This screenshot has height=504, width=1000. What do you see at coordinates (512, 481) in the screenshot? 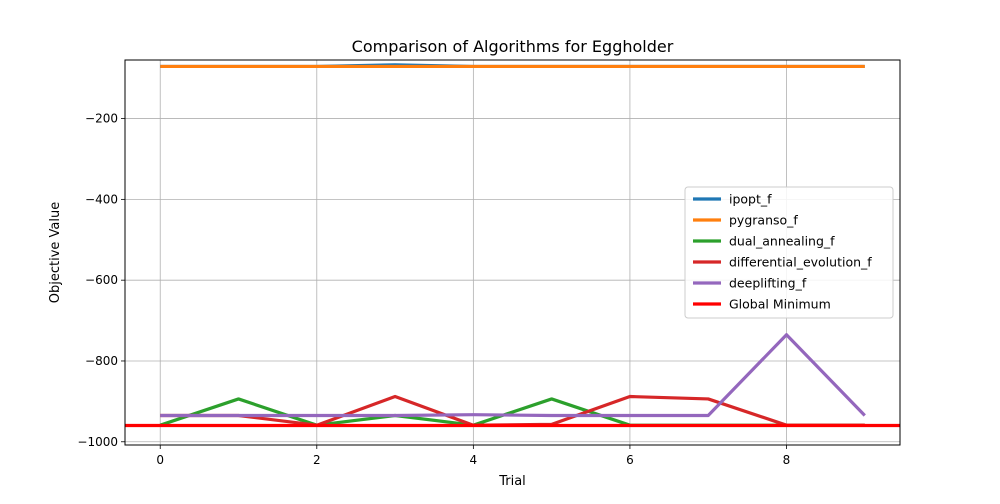
I see `x-axis-label: Trial` at bounding box center [512, 481].